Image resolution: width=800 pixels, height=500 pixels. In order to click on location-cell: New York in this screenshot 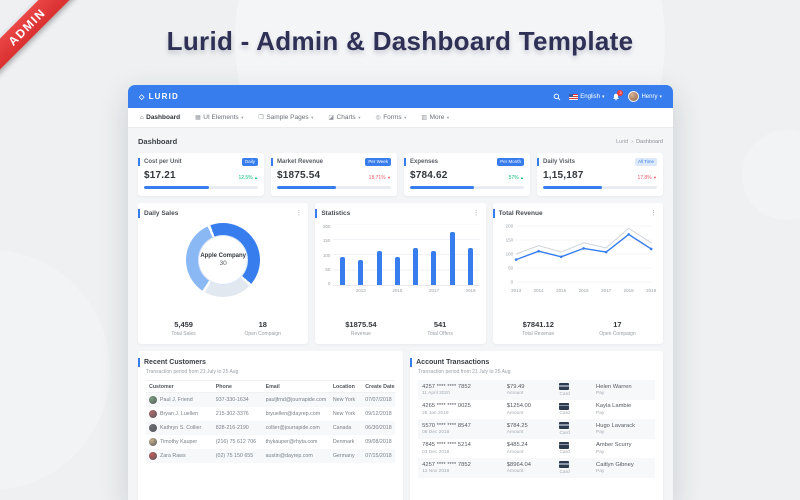, I will do `click(344, 414)`.